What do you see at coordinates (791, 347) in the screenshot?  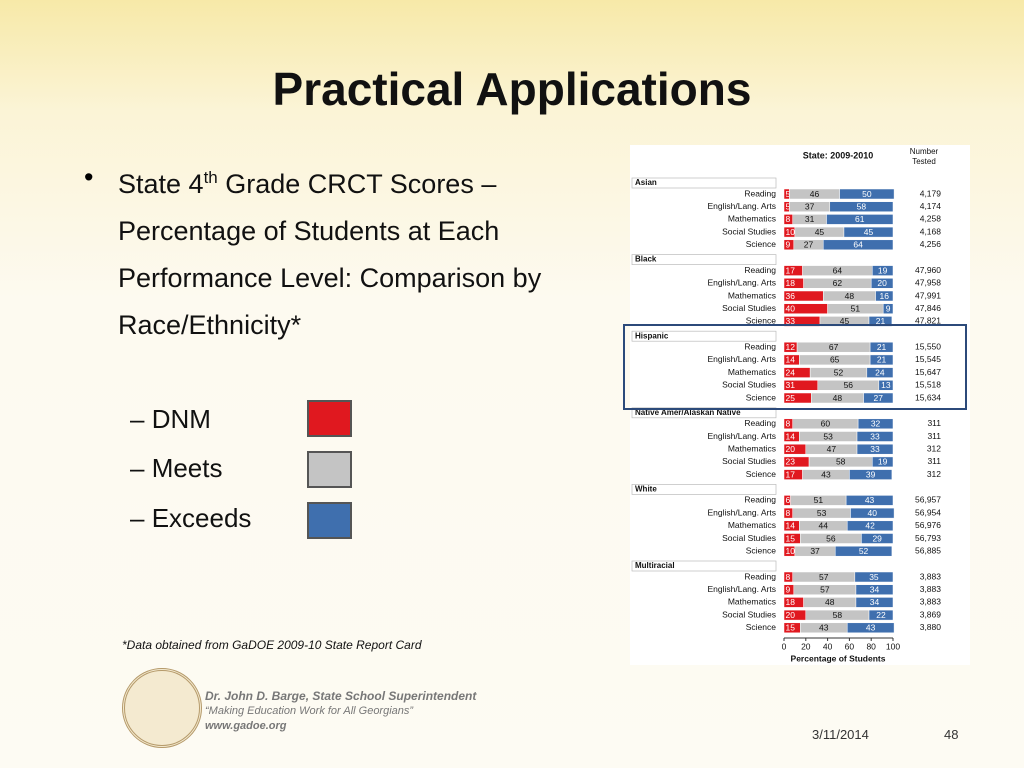 I see `bar-label: 12` at bounding box center [791, 347].